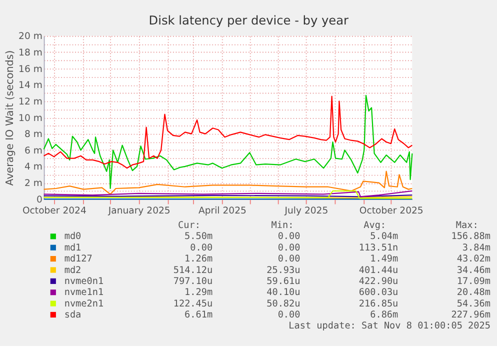 This screenshot has height=359, width=497. What do you see at coordinates (473, 292) in the screenshot?
I see `text: 20.48m` at bounding box center [473, 292].